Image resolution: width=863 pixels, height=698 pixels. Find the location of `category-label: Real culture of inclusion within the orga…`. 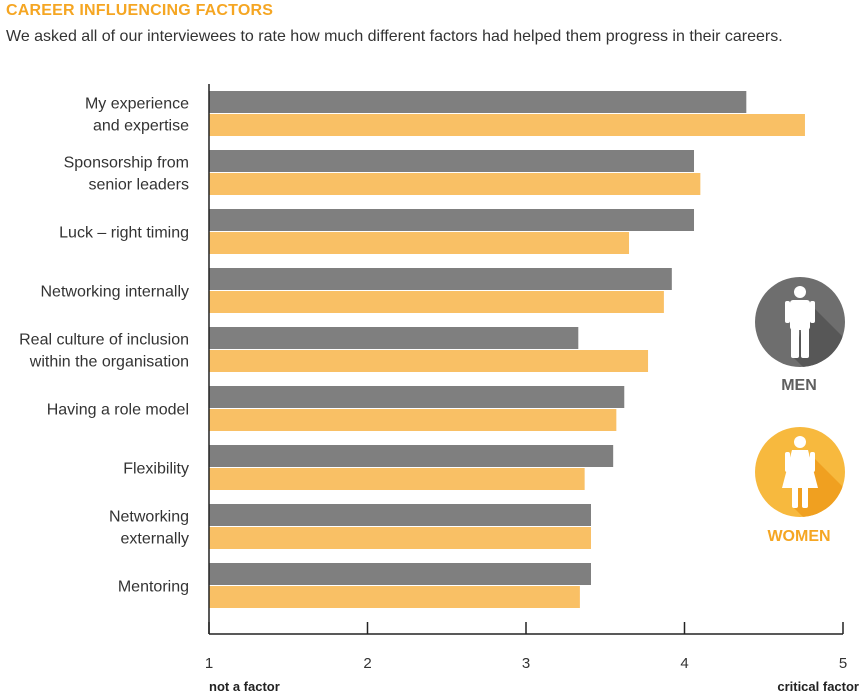

category-label: Real culture of inclusion within the orga… is located at coordinates (104, 351).